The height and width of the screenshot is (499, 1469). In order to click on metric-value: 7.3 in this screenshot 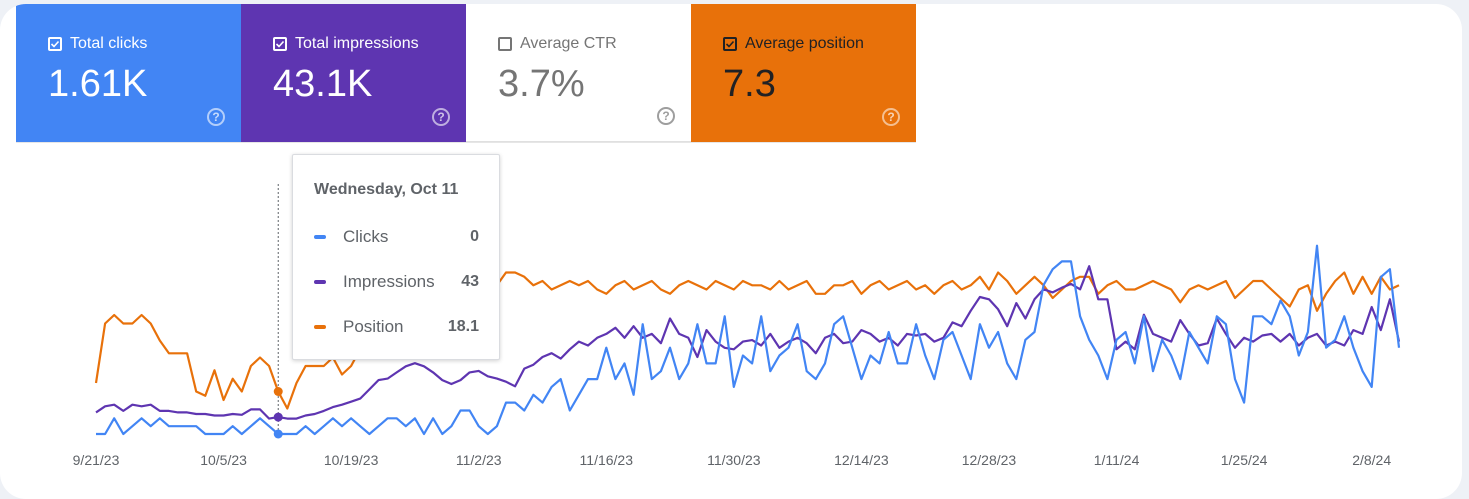, I will do `click(749, 84)`.